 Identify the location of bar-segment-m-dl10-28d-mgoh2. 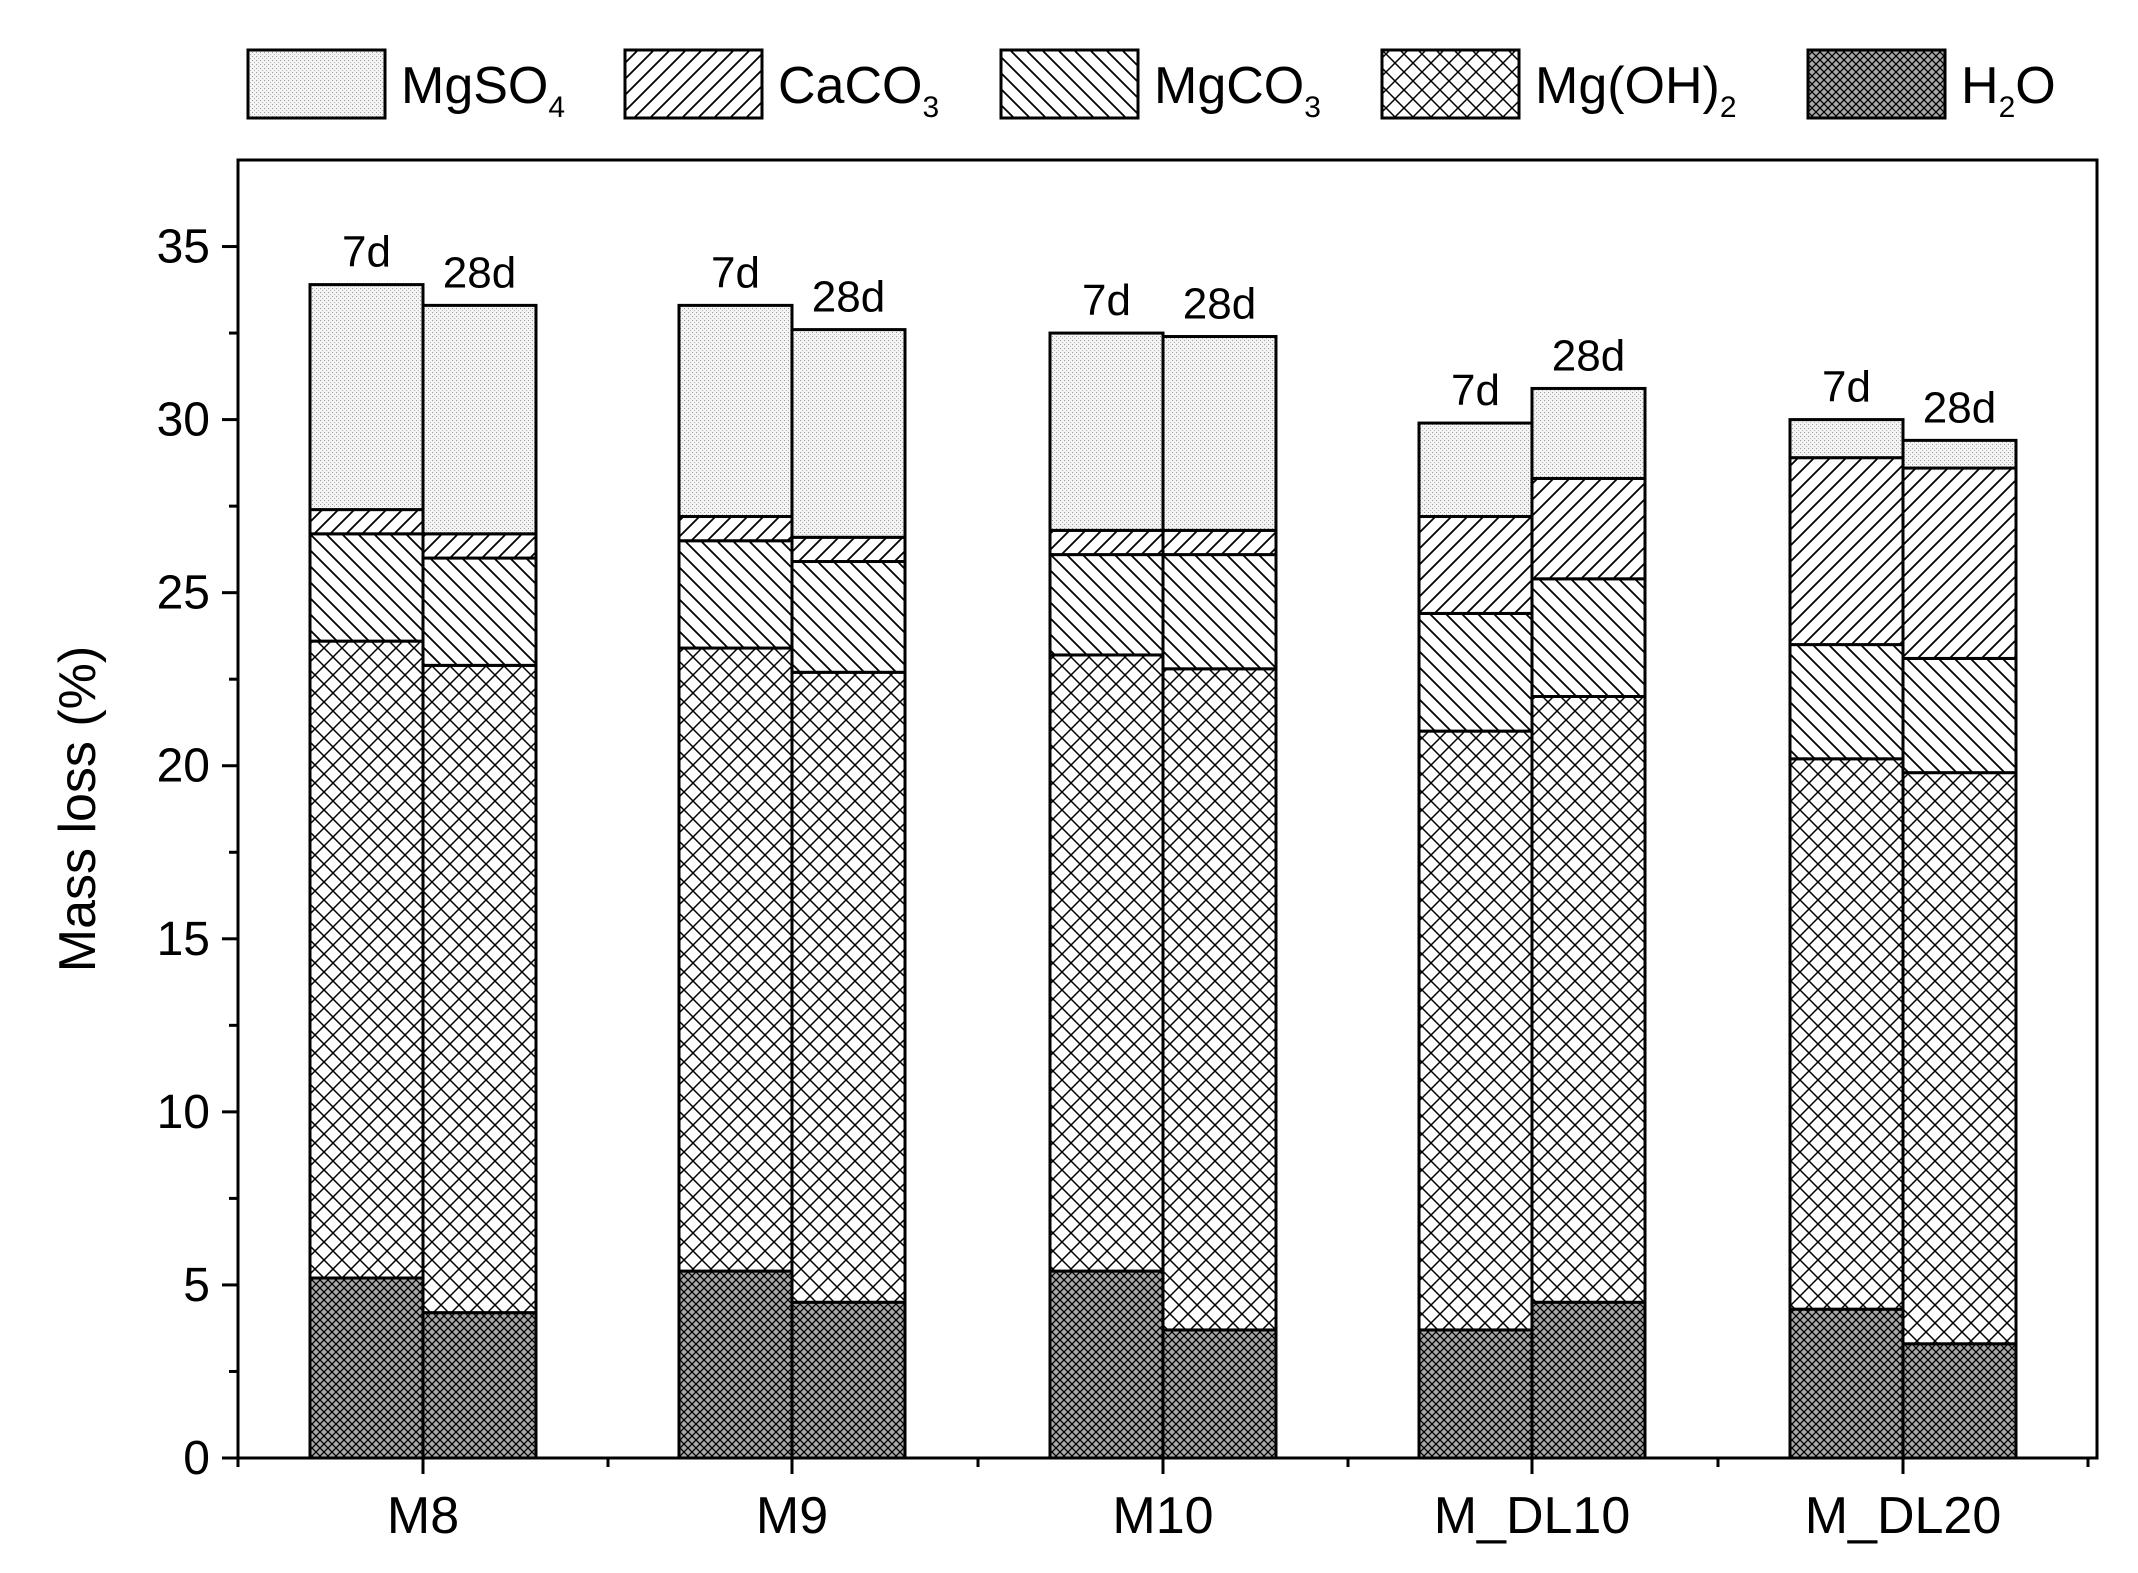
(1588, 999).